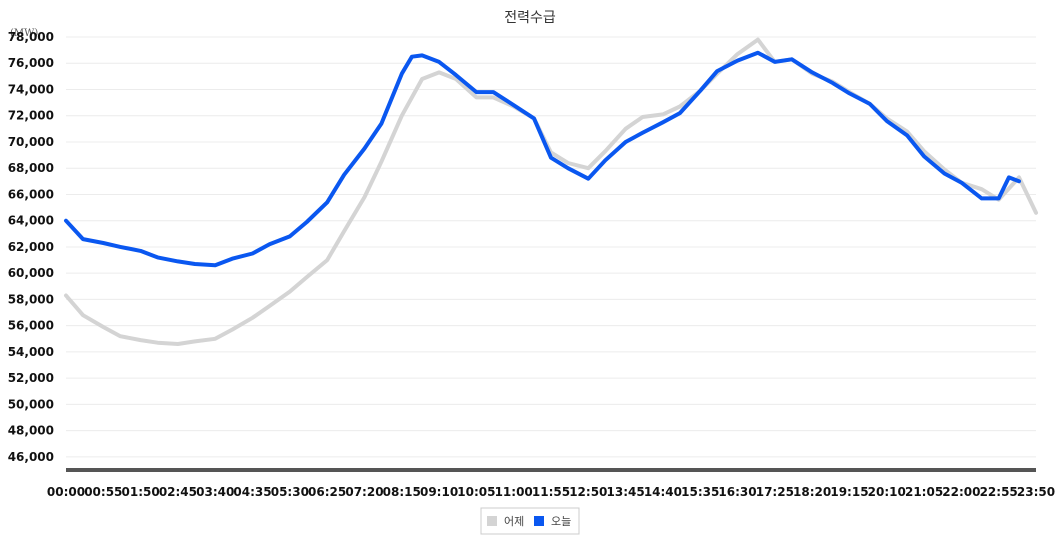 This screenshot has height=546, width=1060. What do you see at coordinates (539, 521) in the screenshot?
I see `legend-swatch-today` at bounding box center [539, 521].